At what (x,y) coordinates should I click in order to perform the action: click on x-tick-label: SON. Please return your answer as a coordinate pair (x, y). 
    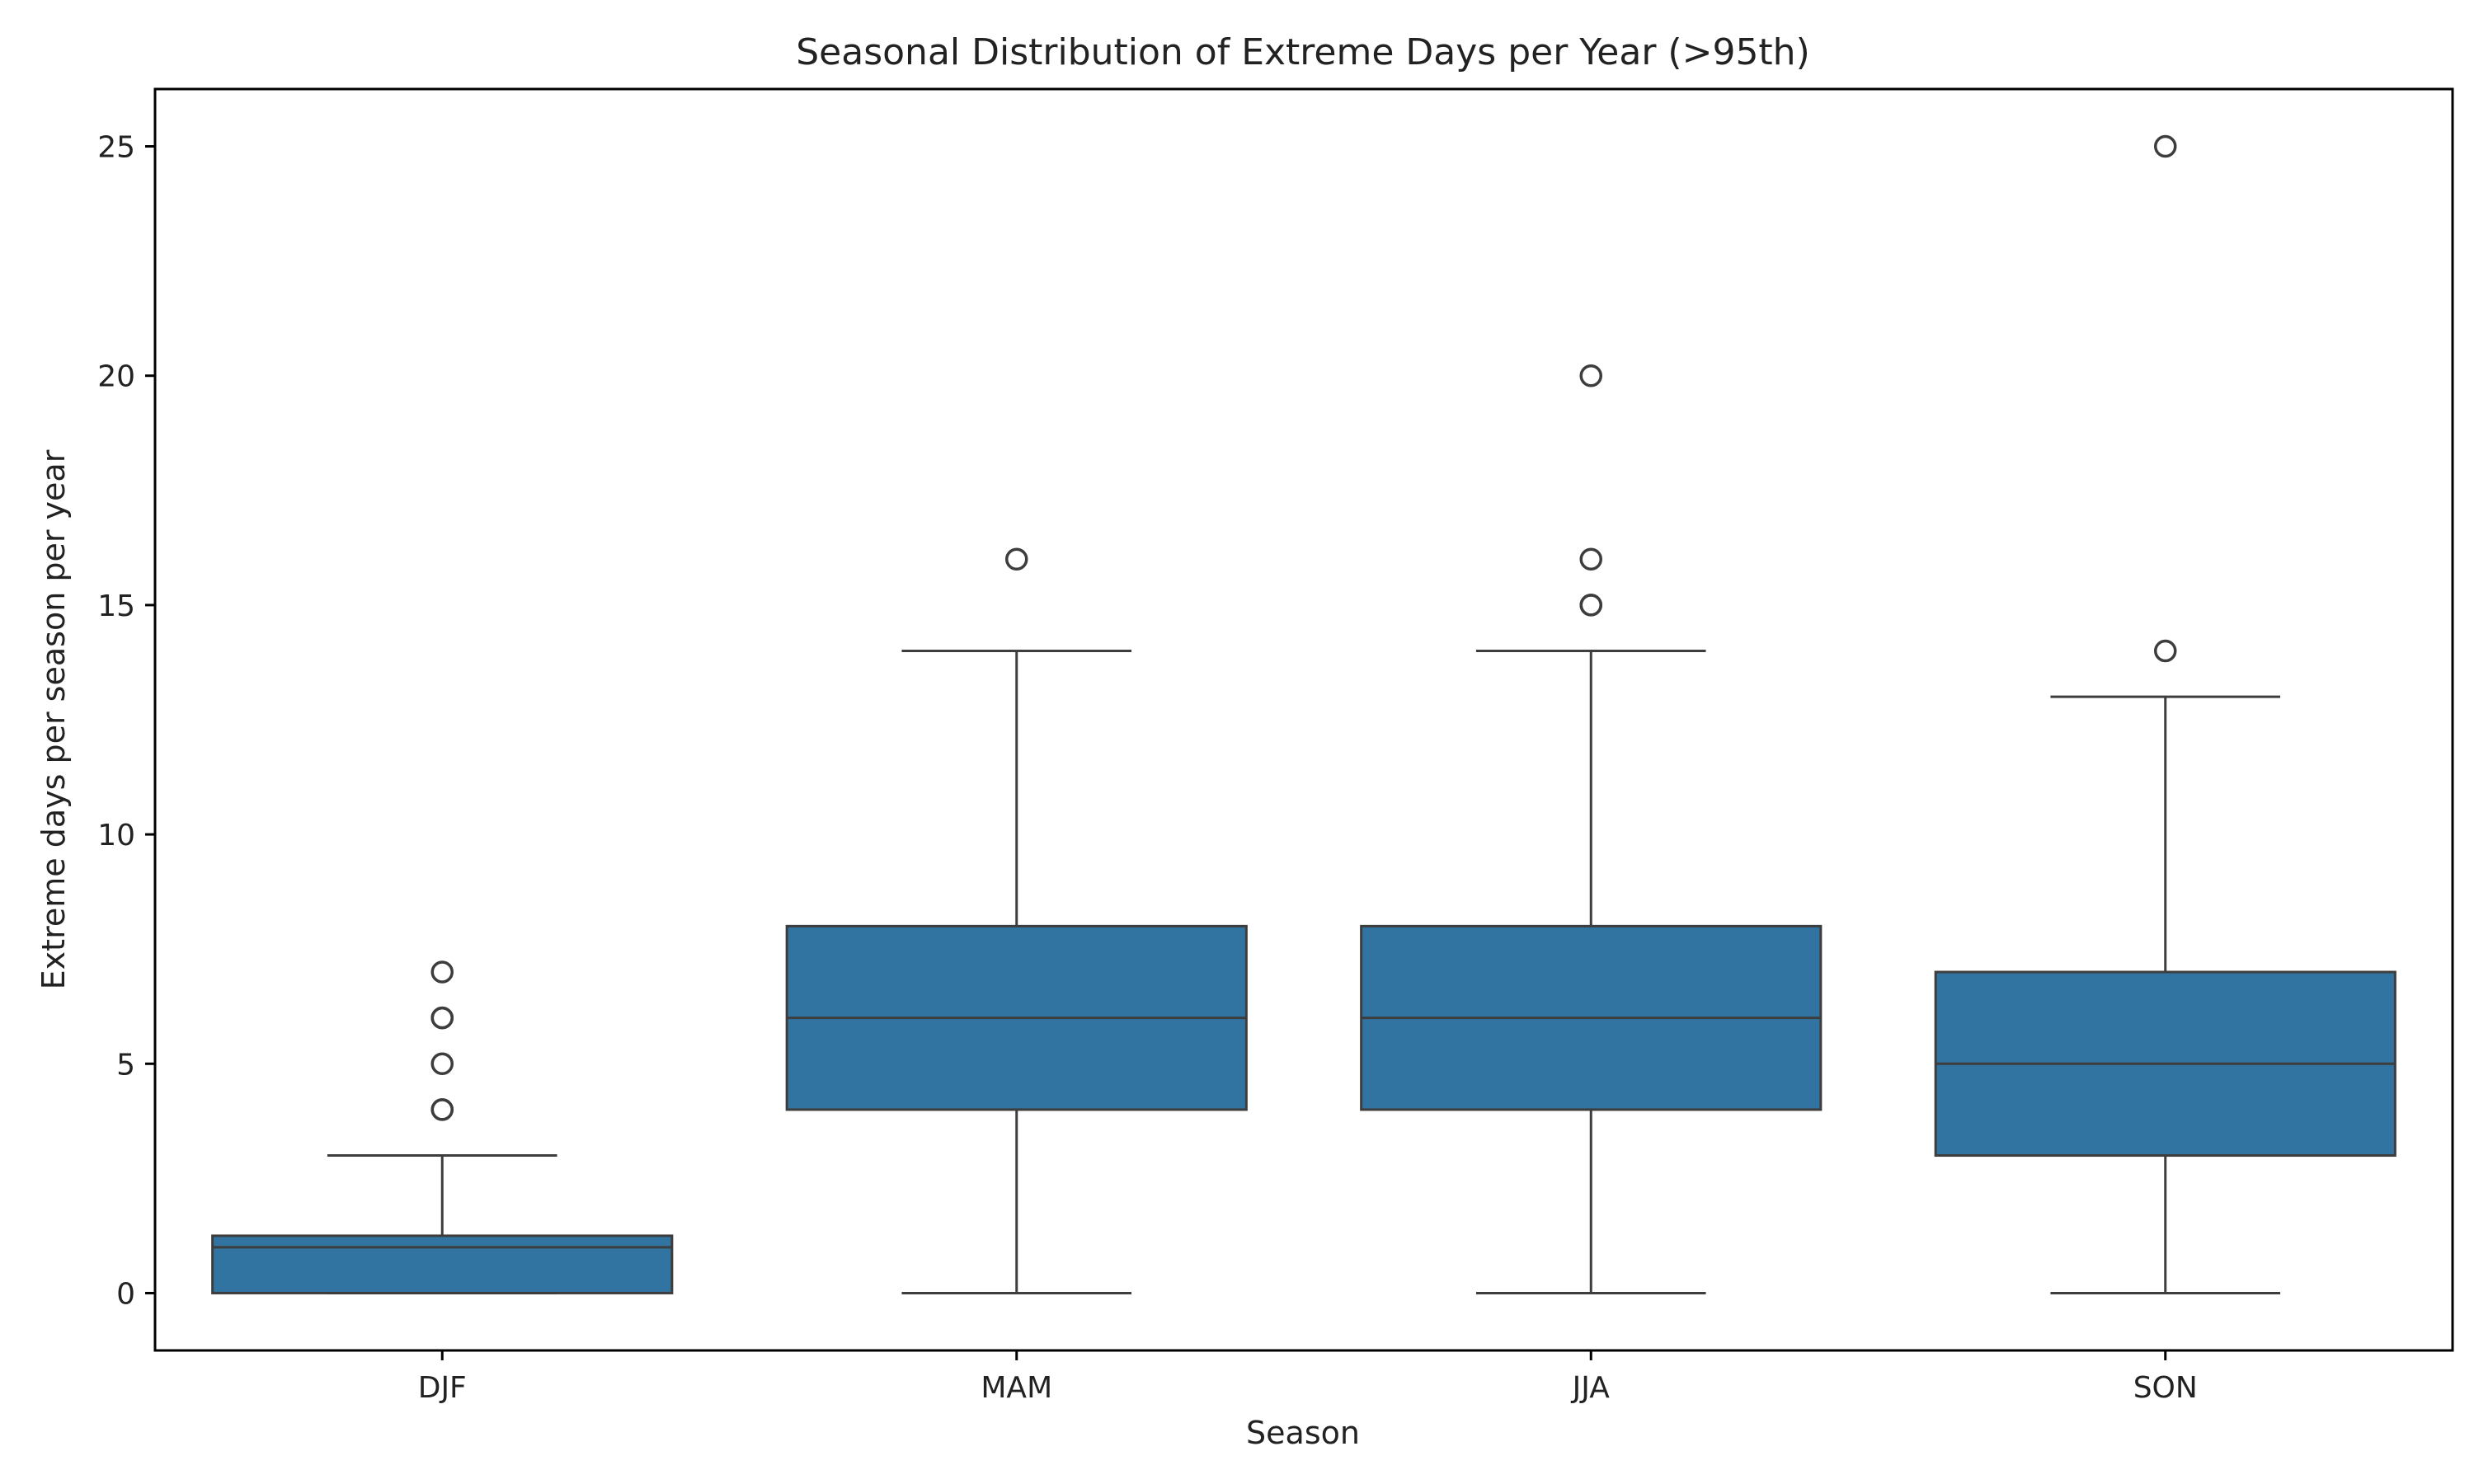
    Looking at the image, I should click on (2165, 1388).